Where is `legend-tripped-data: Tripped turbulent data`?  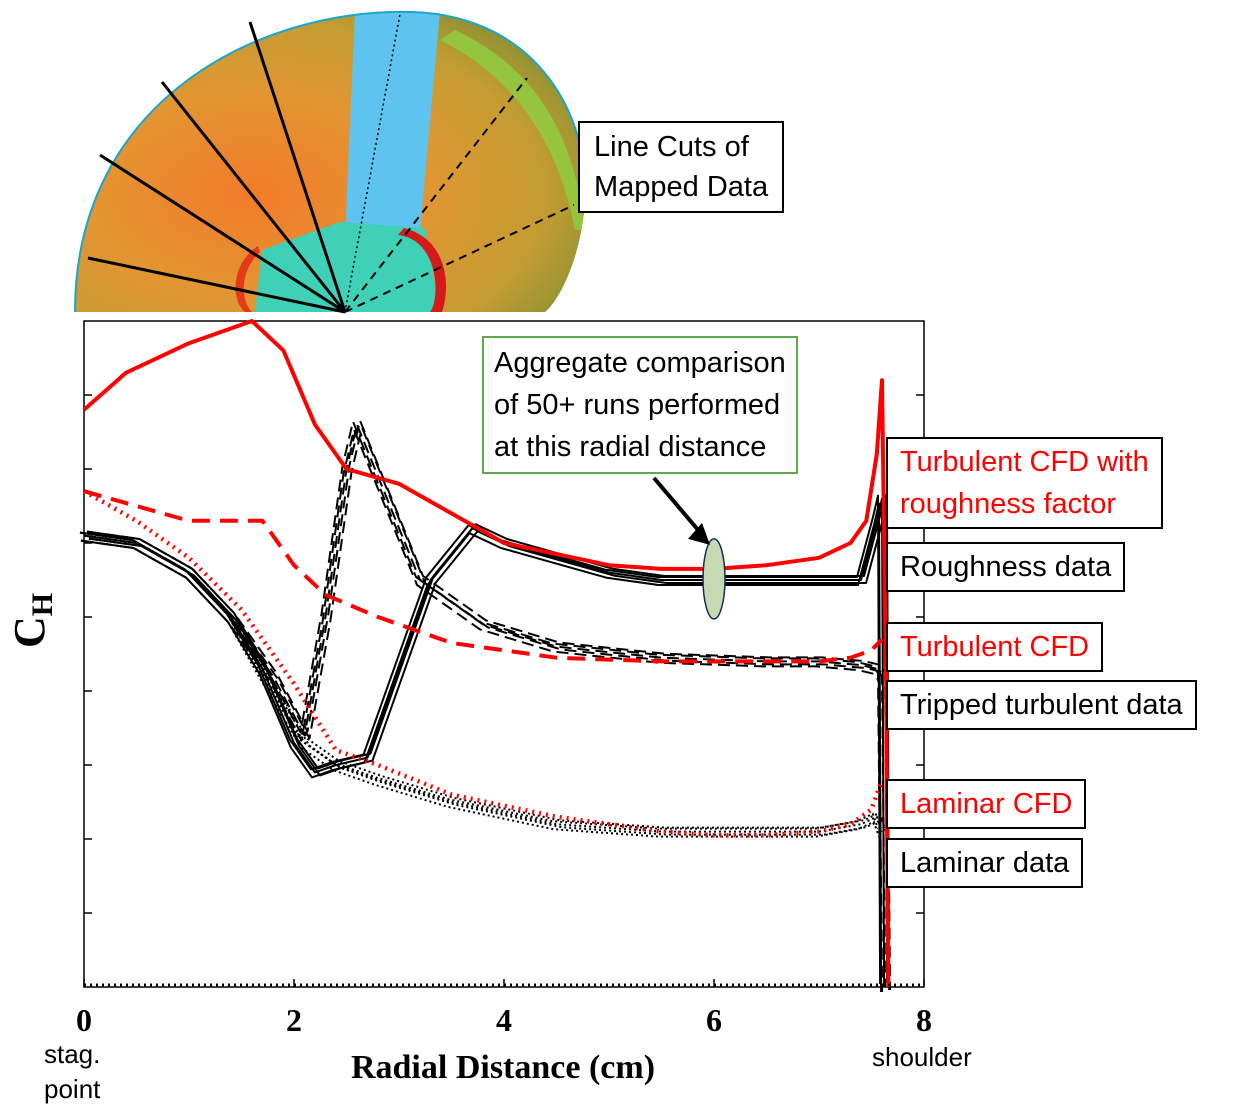 legend-tripped-data: Tripped turbulent data is located at coordinates (1041, 705).